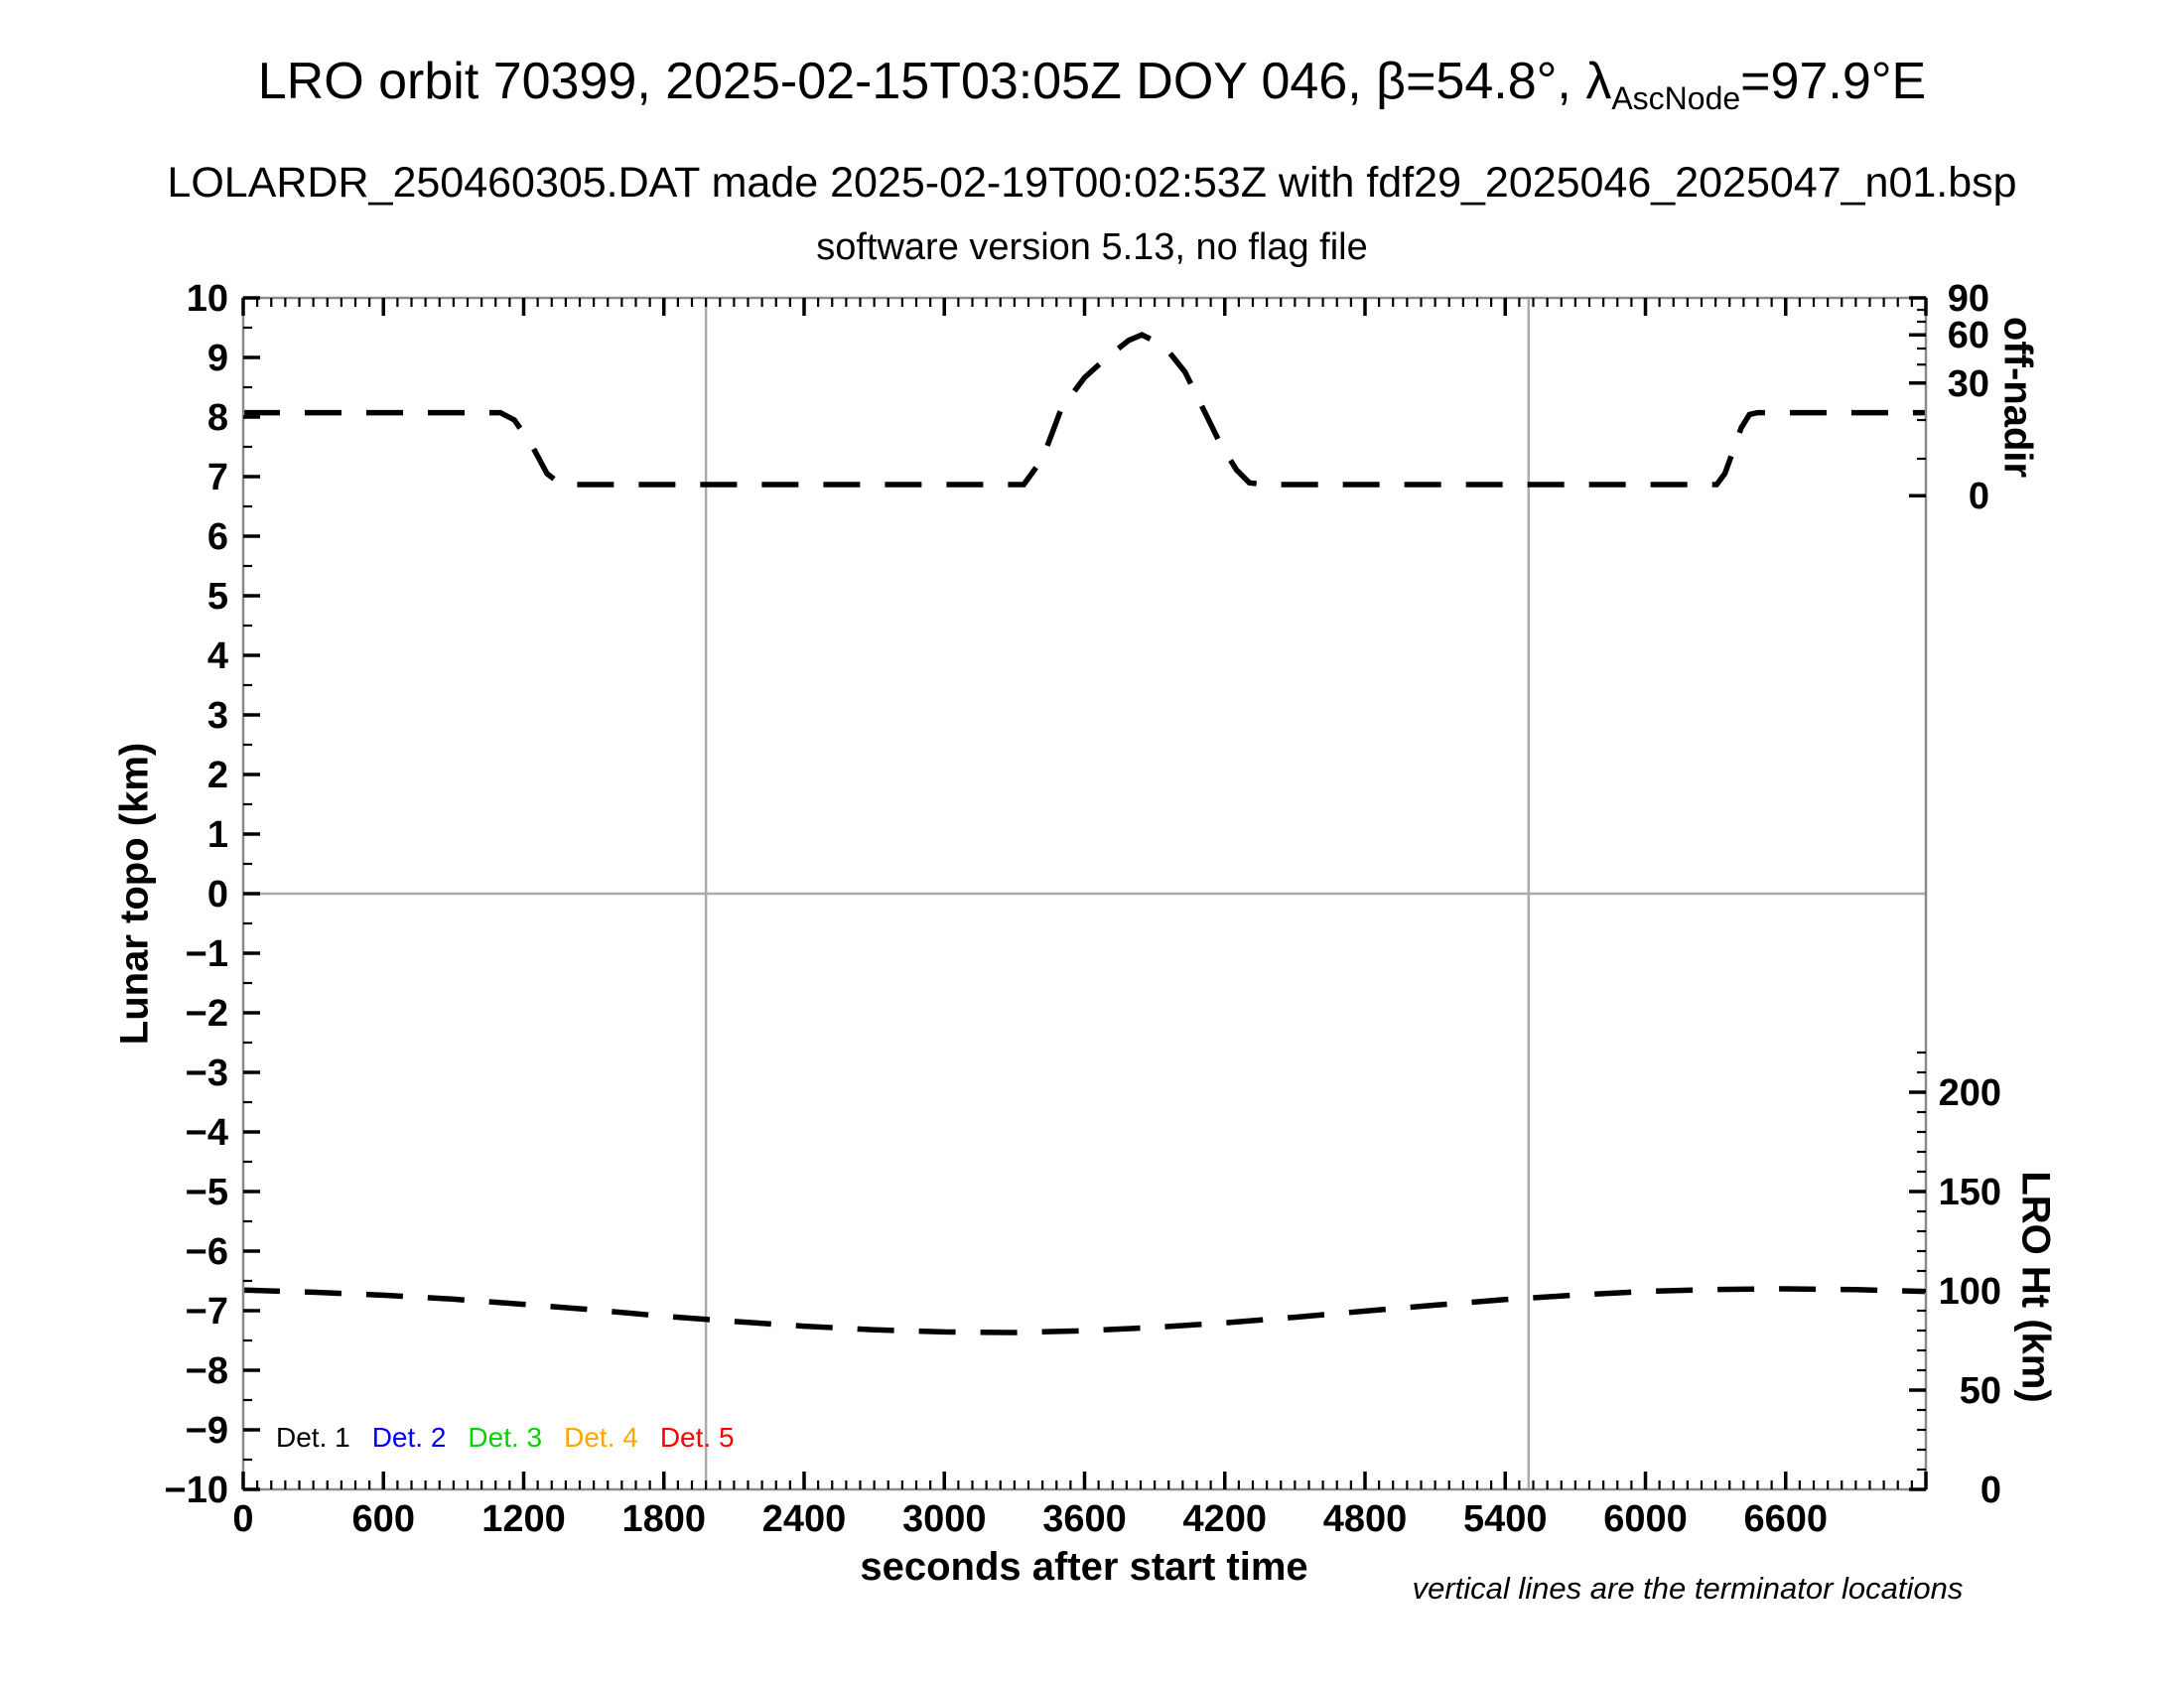 This screenshot has height=1688, width=2184. Describe the element at coordinates (1505, 1519) in the screenshot. I see `svg-text: 5400` at that location.